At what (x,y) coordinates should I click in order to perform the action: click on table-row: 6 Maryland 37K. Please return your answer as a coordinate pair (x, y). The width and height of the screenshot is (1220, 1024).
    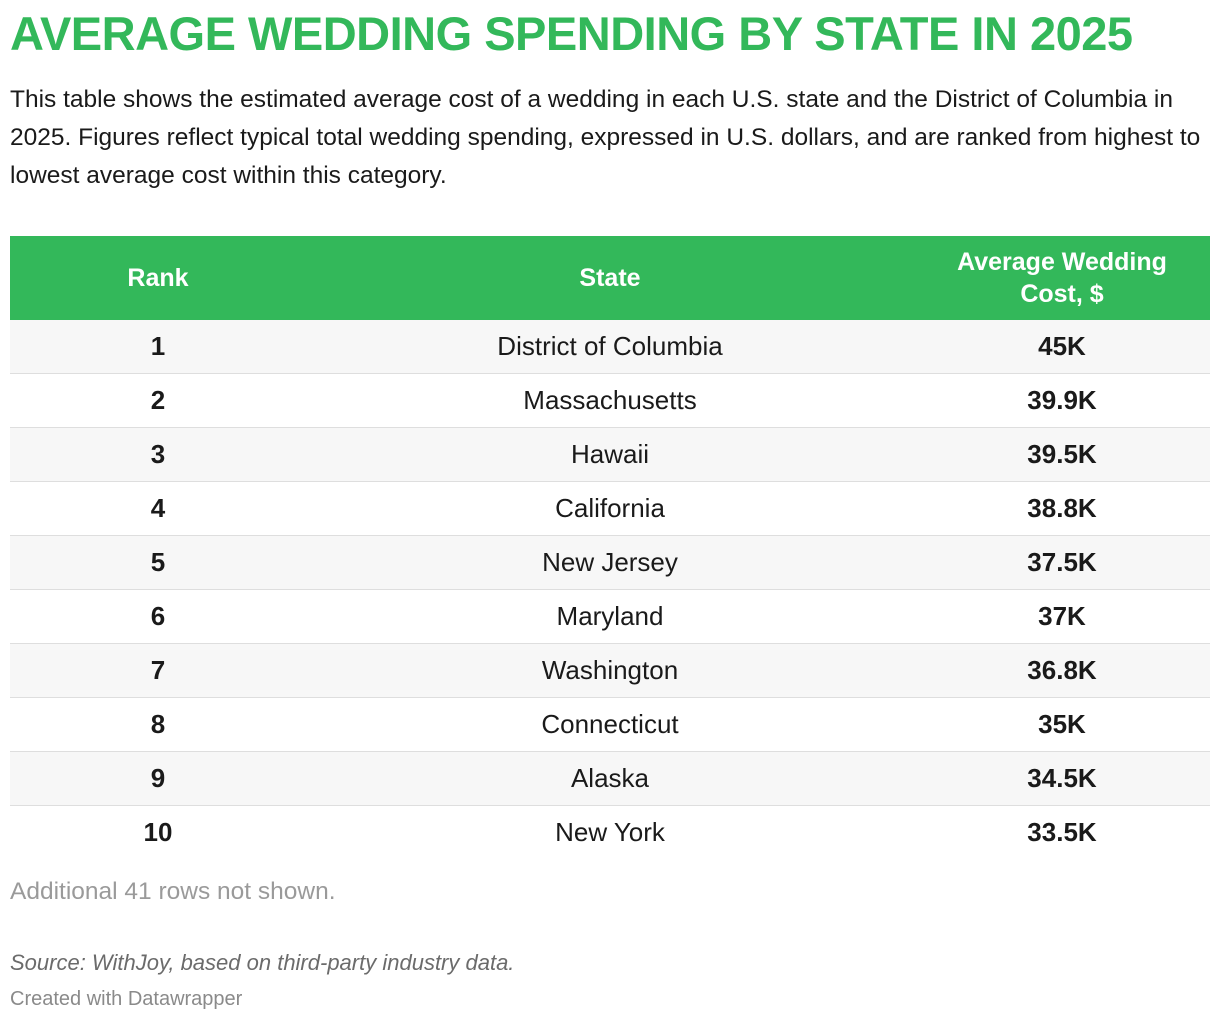
    Looking at the image, I should click on (610, 616).